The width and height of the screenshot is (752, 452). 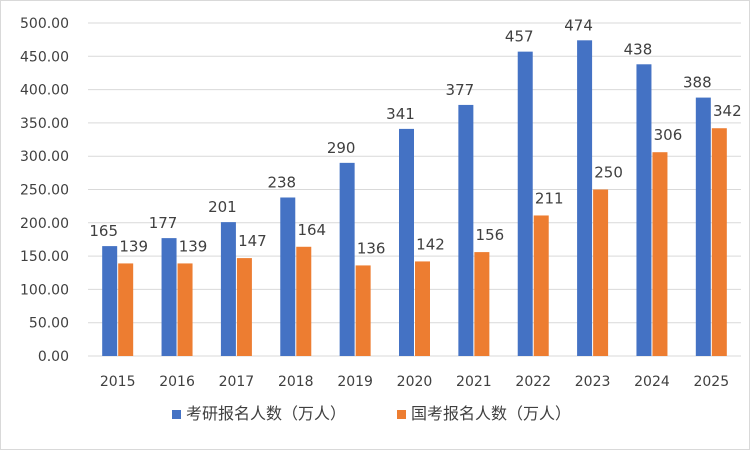 What do you see at coordinates (668, 135) in the screenshot?
I see `data-label: 306` at bounding box center [668, 135].